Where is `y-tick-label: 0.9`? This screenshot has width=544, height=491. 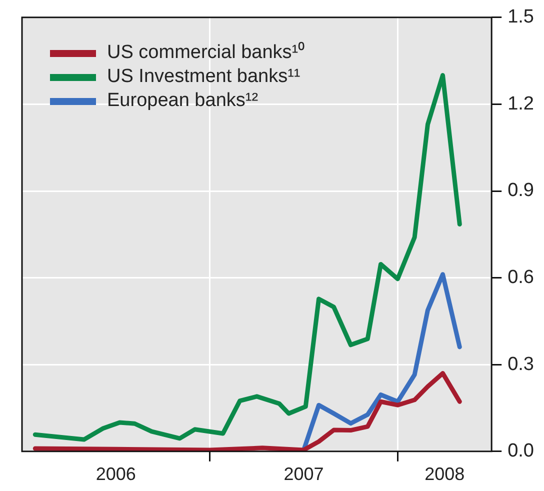 y-tick-label: 0.9 is located at coordinates (521, 191).